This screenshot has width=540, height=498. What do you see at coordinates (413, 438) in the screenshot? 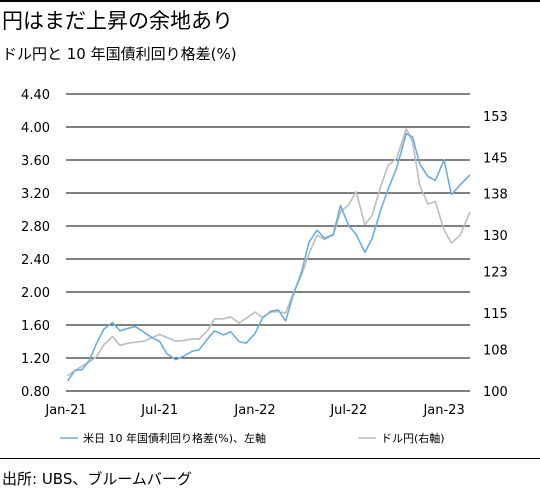
I see `legend-label: ドル円(右軸)` at bounding box center [413, 438].